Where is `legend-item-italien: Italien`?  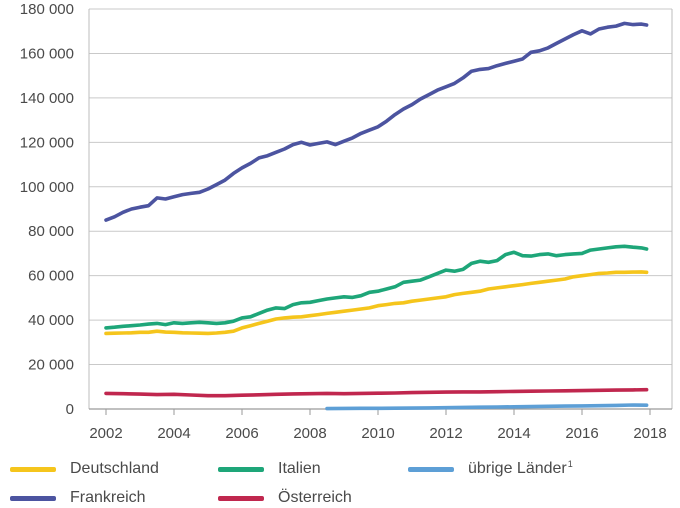 legend-item-italien: Italien is located at coordinates (269, 469).